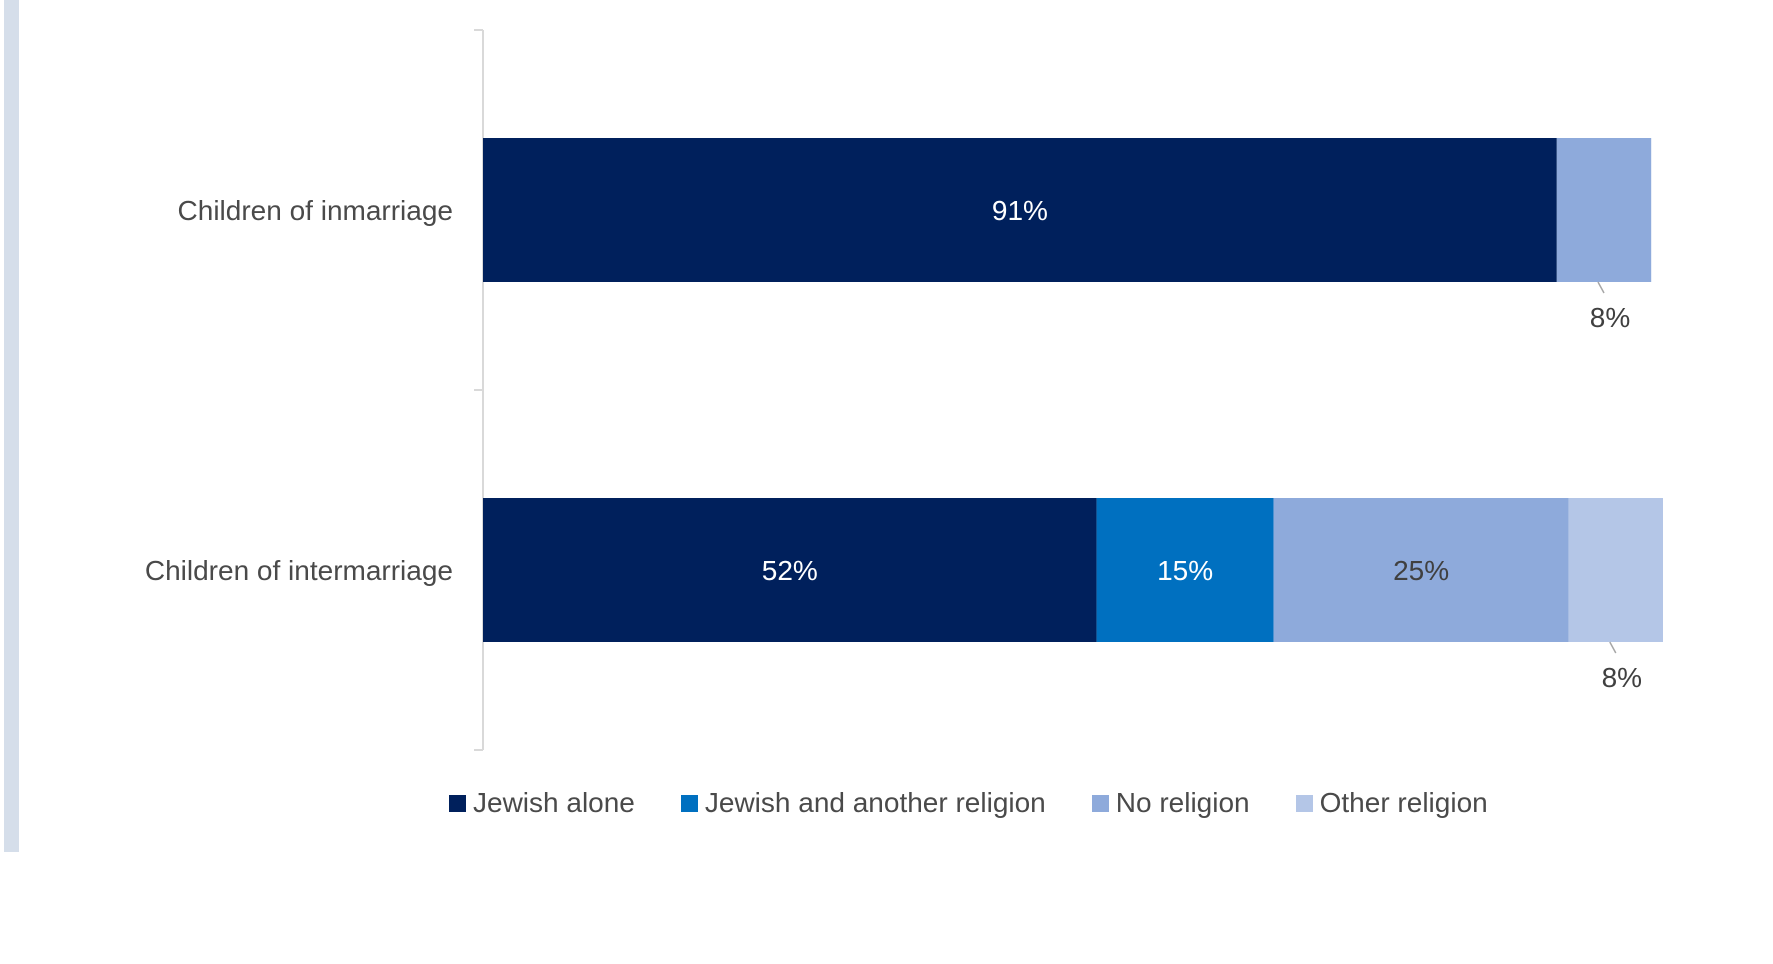 This screenshot has height=964, width=1773. Describe the element at coordinates (1100, 803) in the screenshot. I see `legend-swatch-no-religion` at that location.